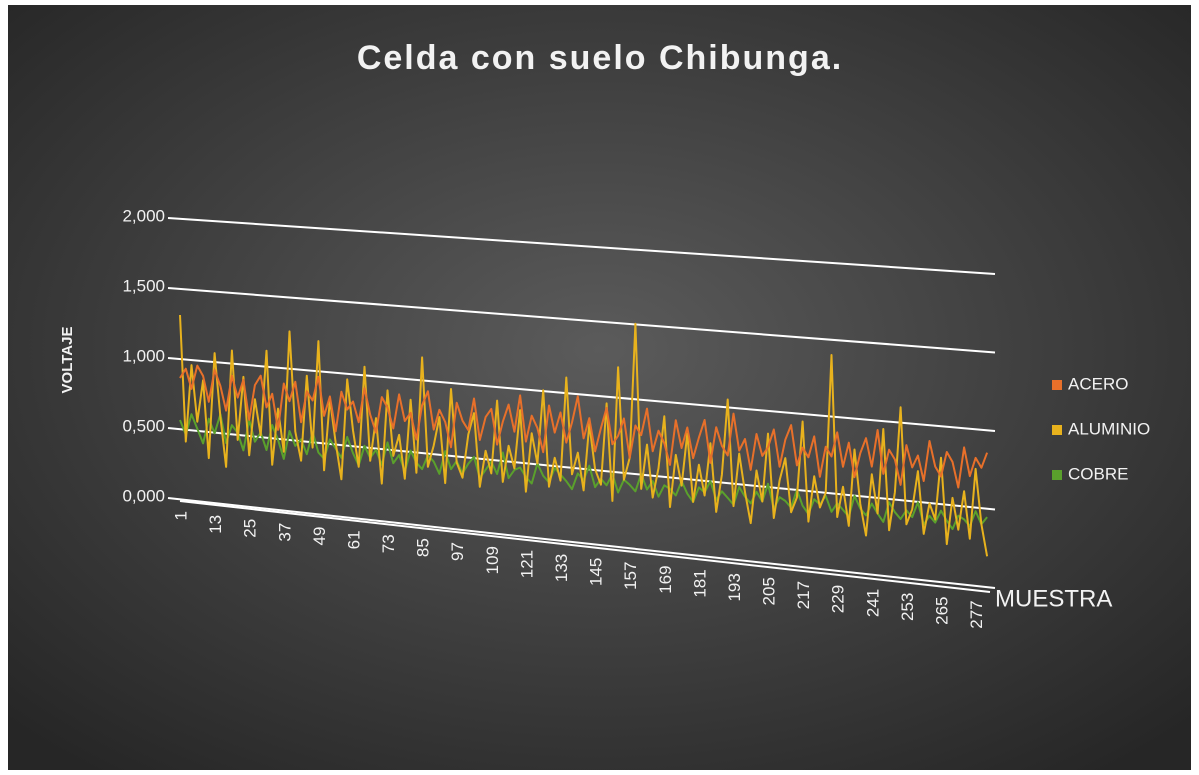  What do you see at coordinates (803, 595) in the screenshot?
I see `x-tick-label: 217` at bounding box center [803, 595].